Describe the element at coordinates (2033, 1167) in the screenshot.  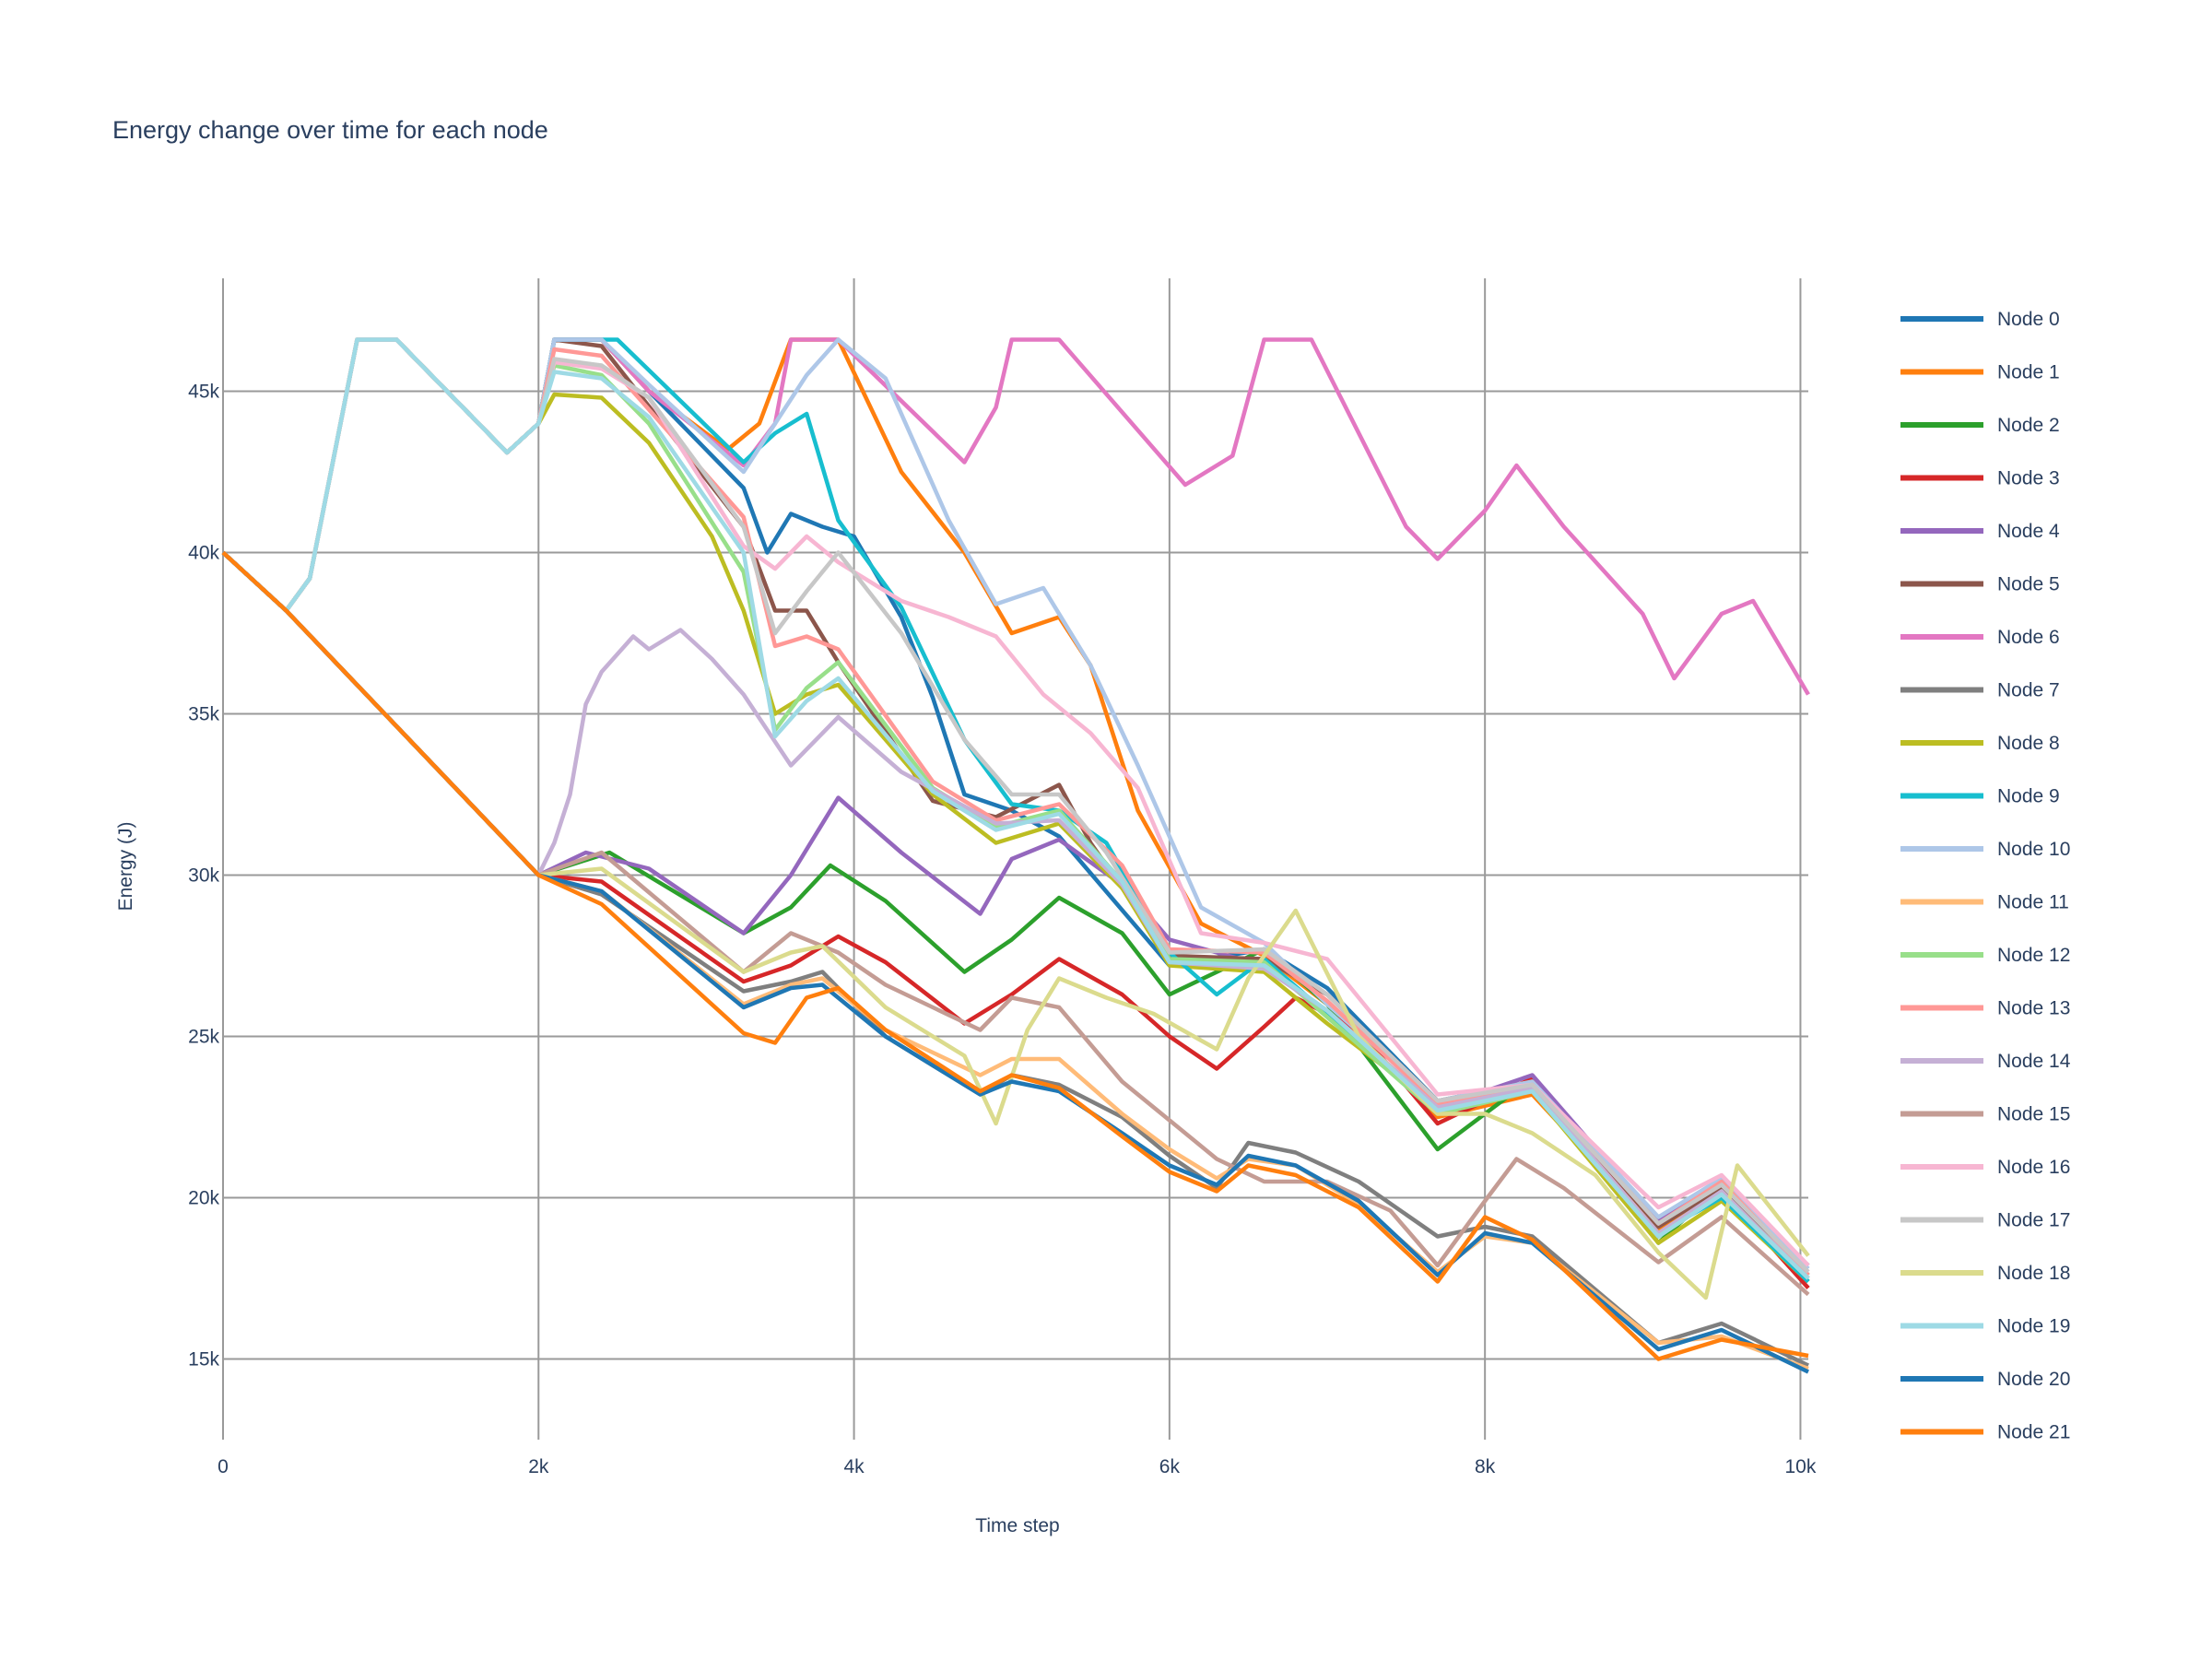
I see `legend-label: Node 16` at that location.